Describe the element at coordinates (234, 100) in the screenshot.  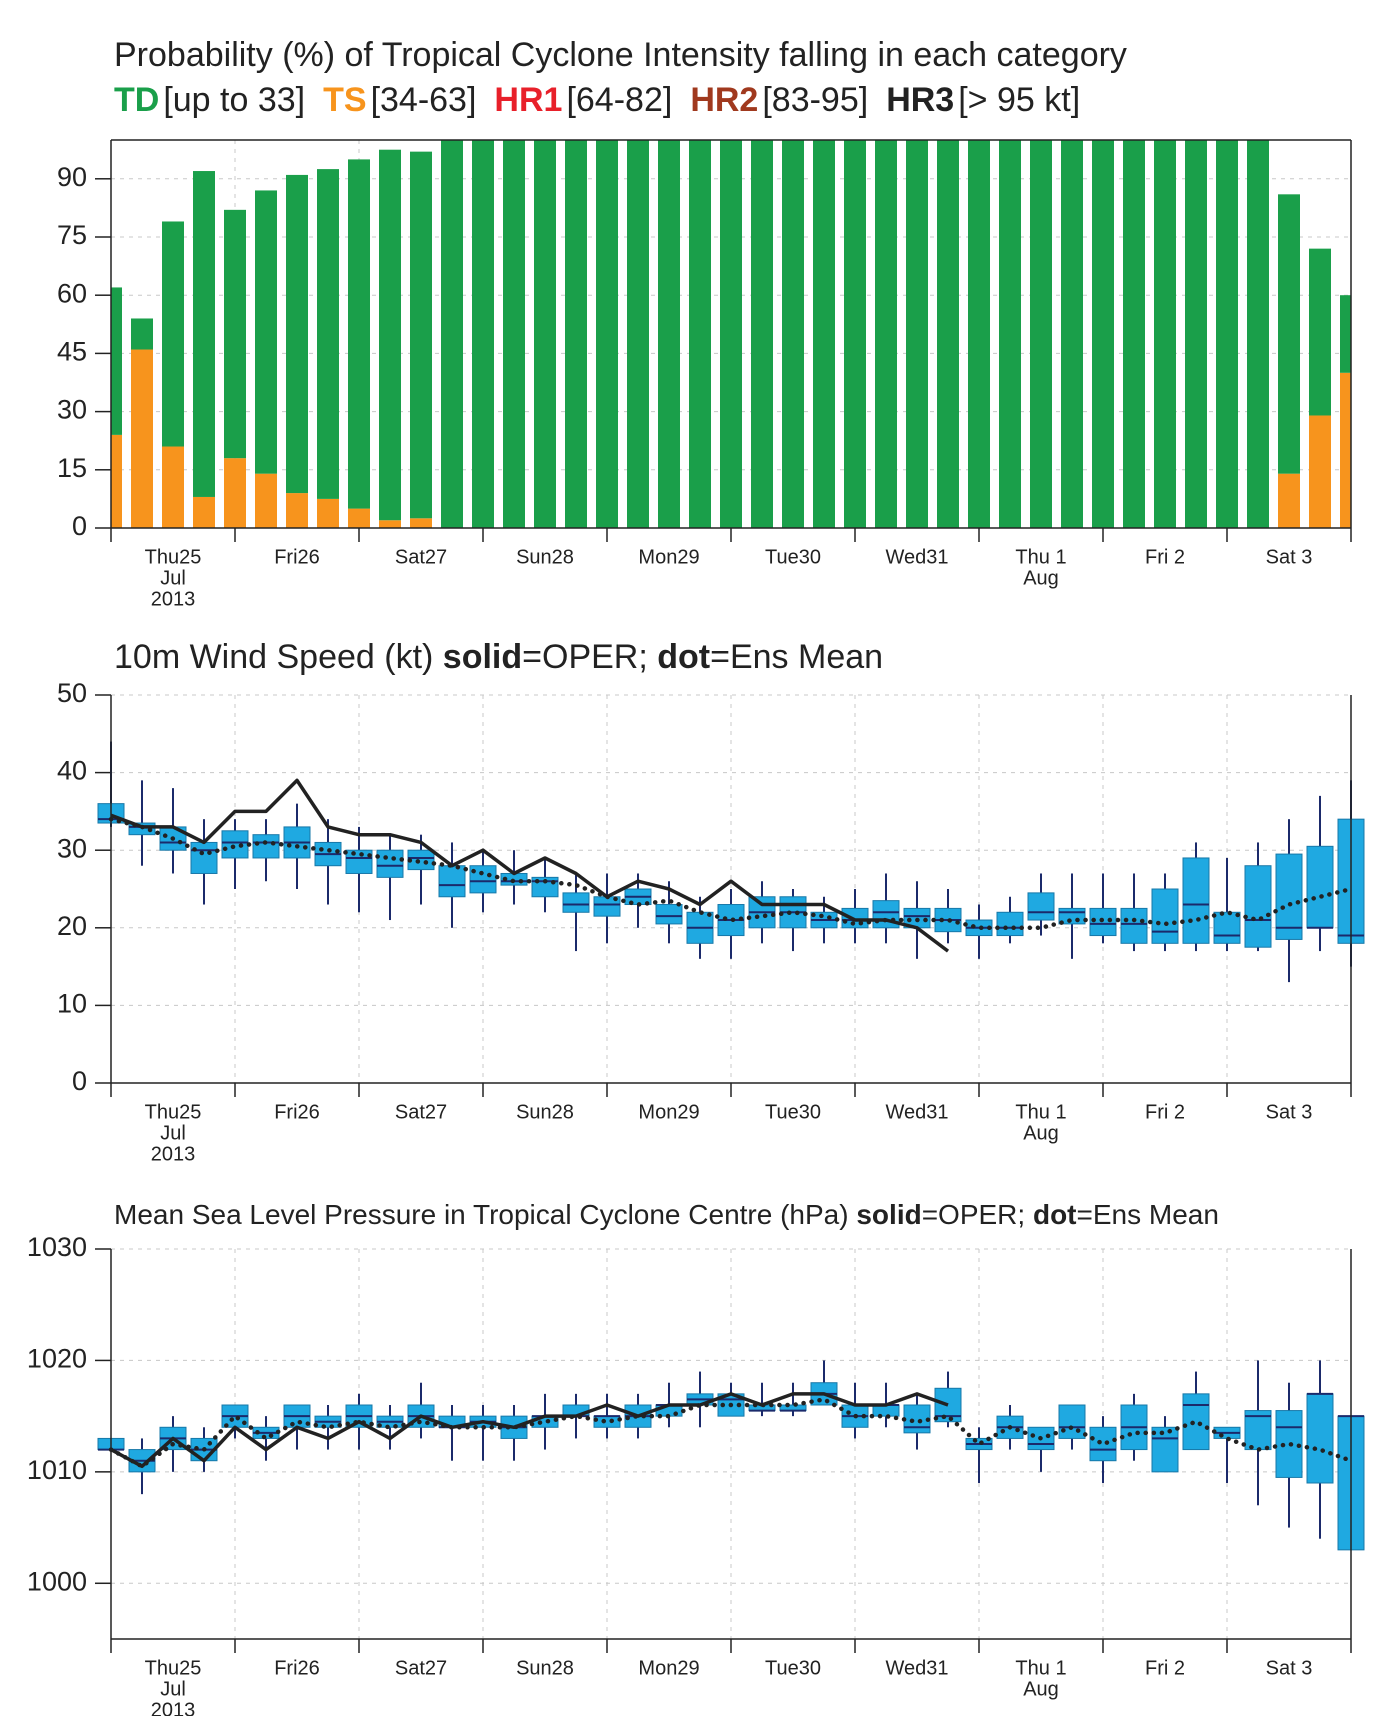
I see `legend-range: [up to 33]` at that location.